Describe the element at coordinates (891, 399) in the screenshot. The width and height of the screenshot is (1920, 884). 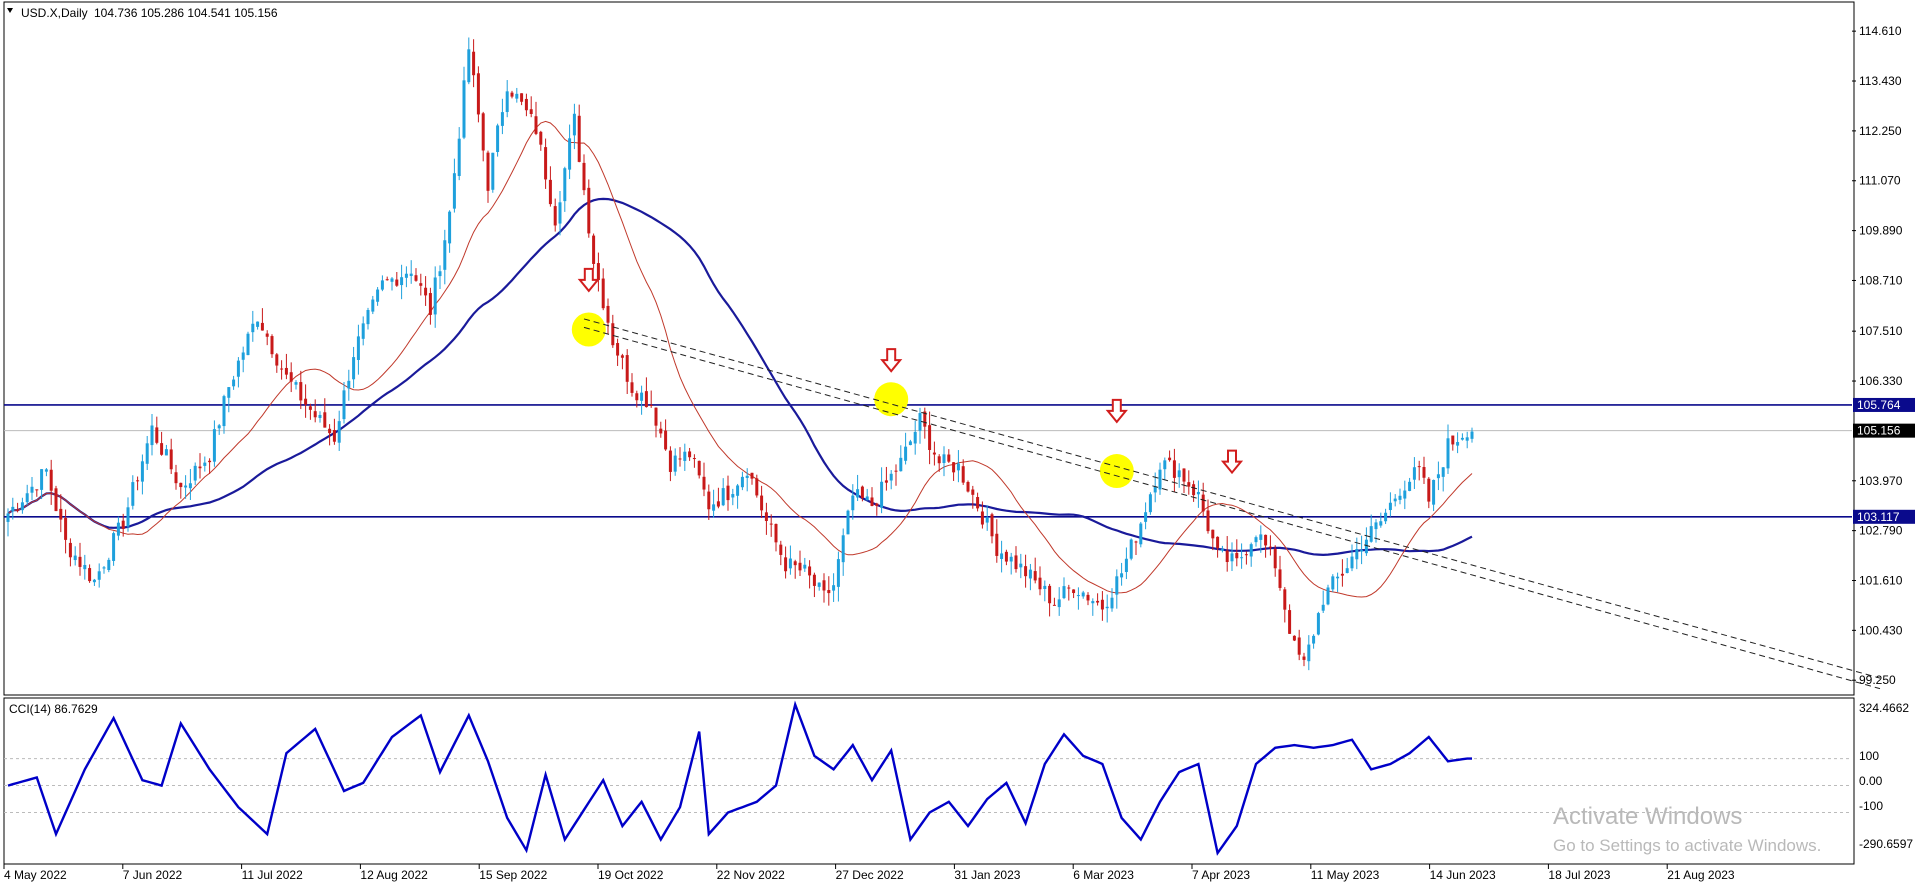
I see `highlight-circle` at that location.